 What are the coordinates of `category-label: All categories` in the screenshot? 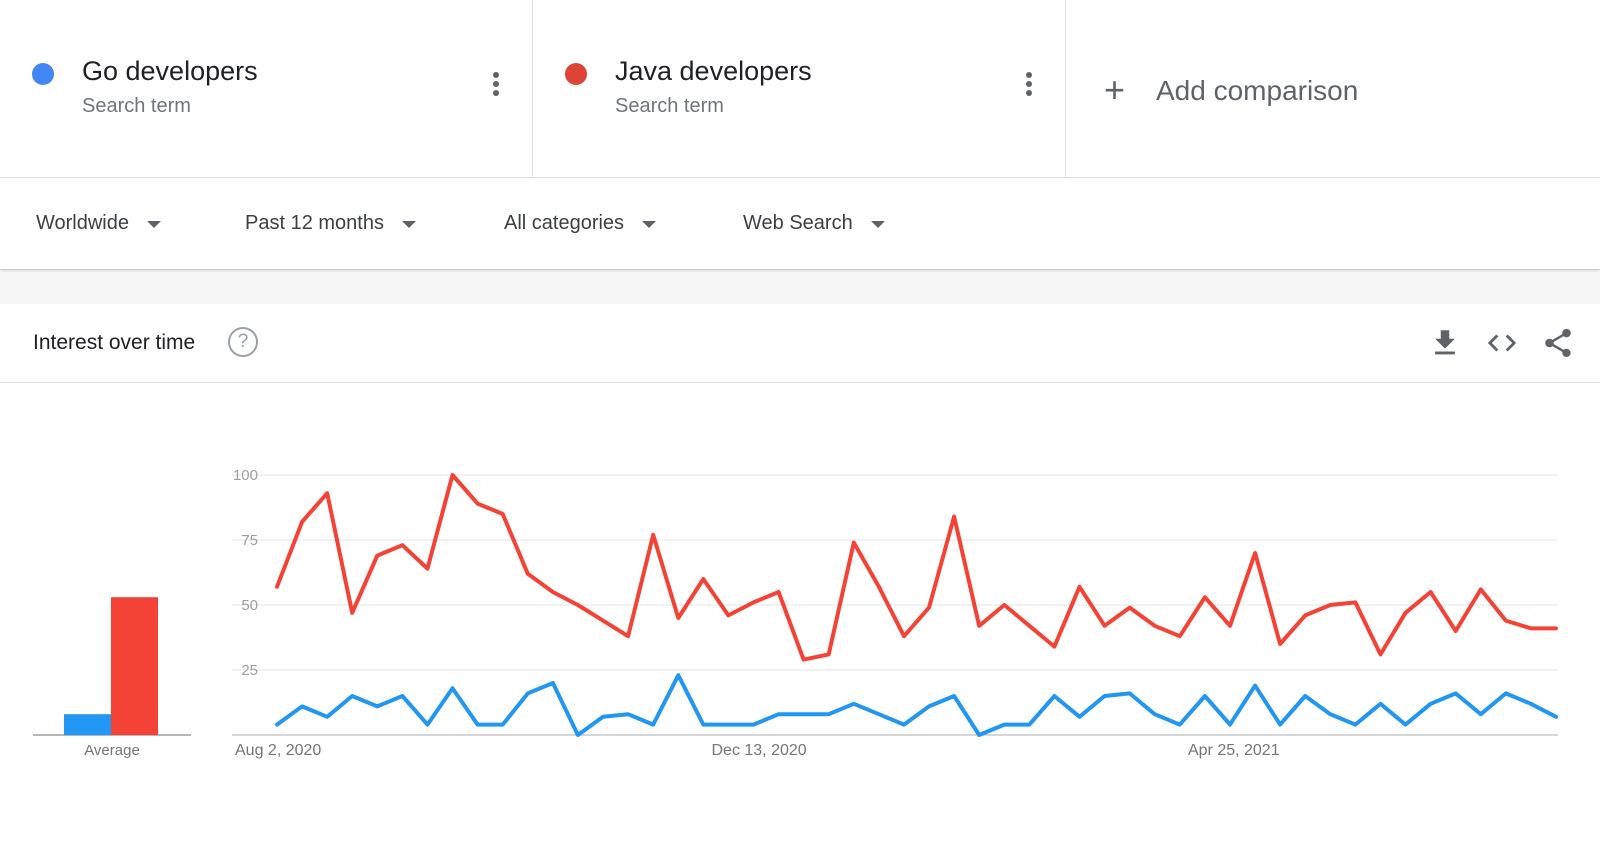 It's located at (564, 223).